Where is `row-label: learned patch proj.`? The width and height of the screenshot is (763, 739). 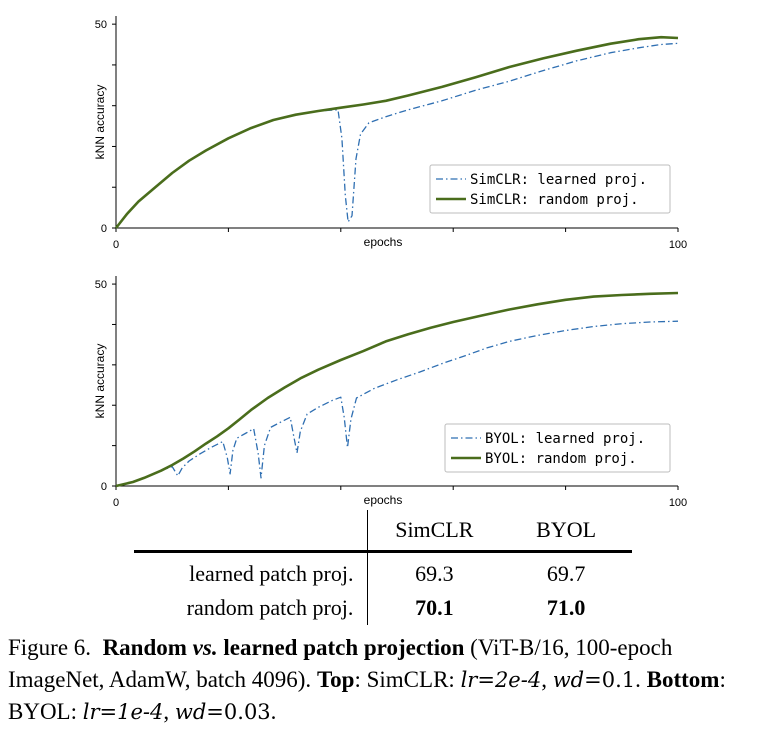 row-label: learned patch proj. is located at coordinates (251, 571).